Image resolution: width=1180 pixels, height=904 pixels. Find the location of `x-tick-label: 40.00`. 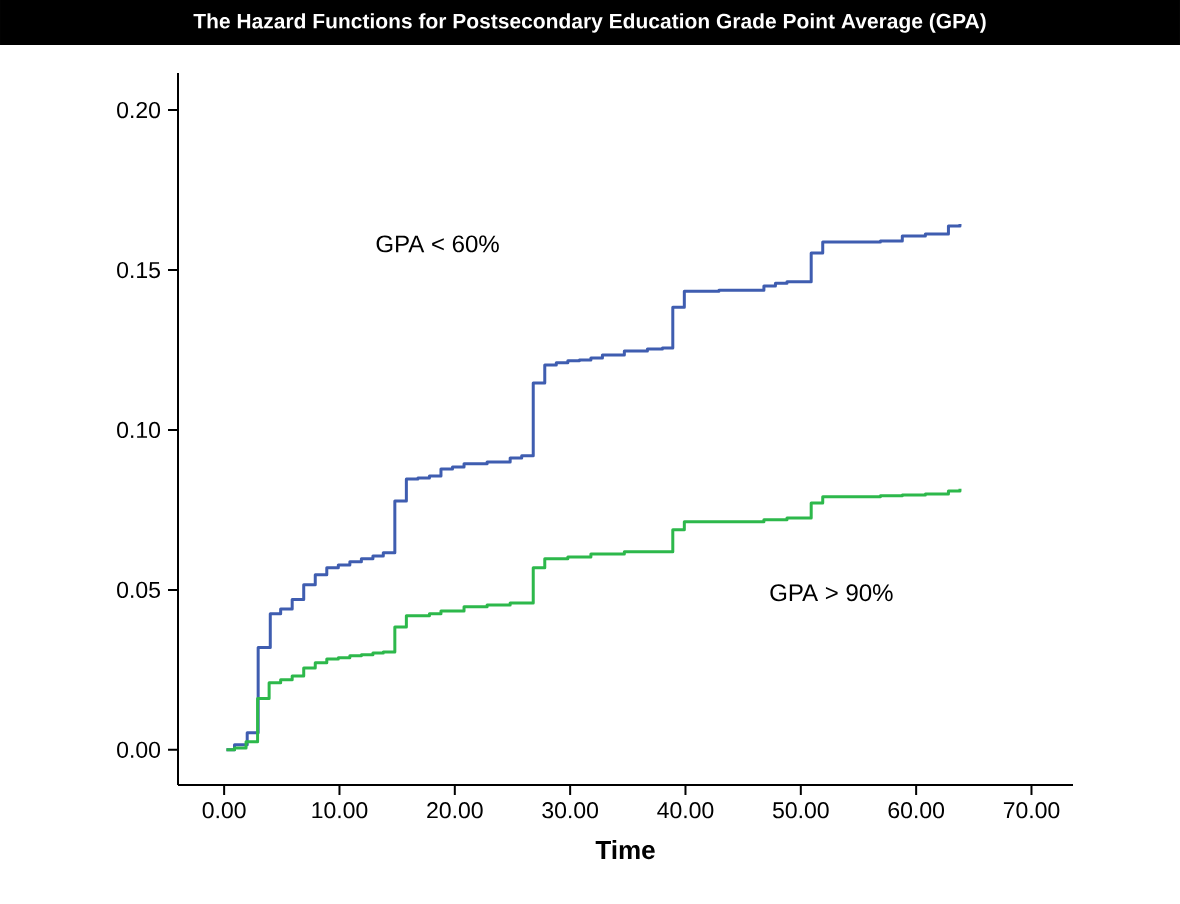

x-tick-label: 40.00 is located at coordinates (685, 810).